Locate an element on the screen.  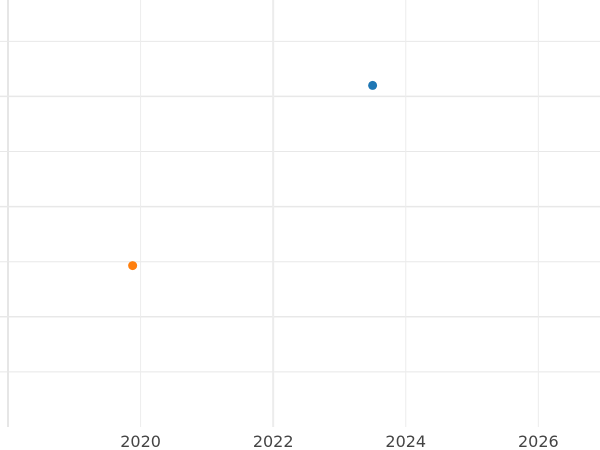
x-tick-label: 2026 is located at coordinates (538, 441).